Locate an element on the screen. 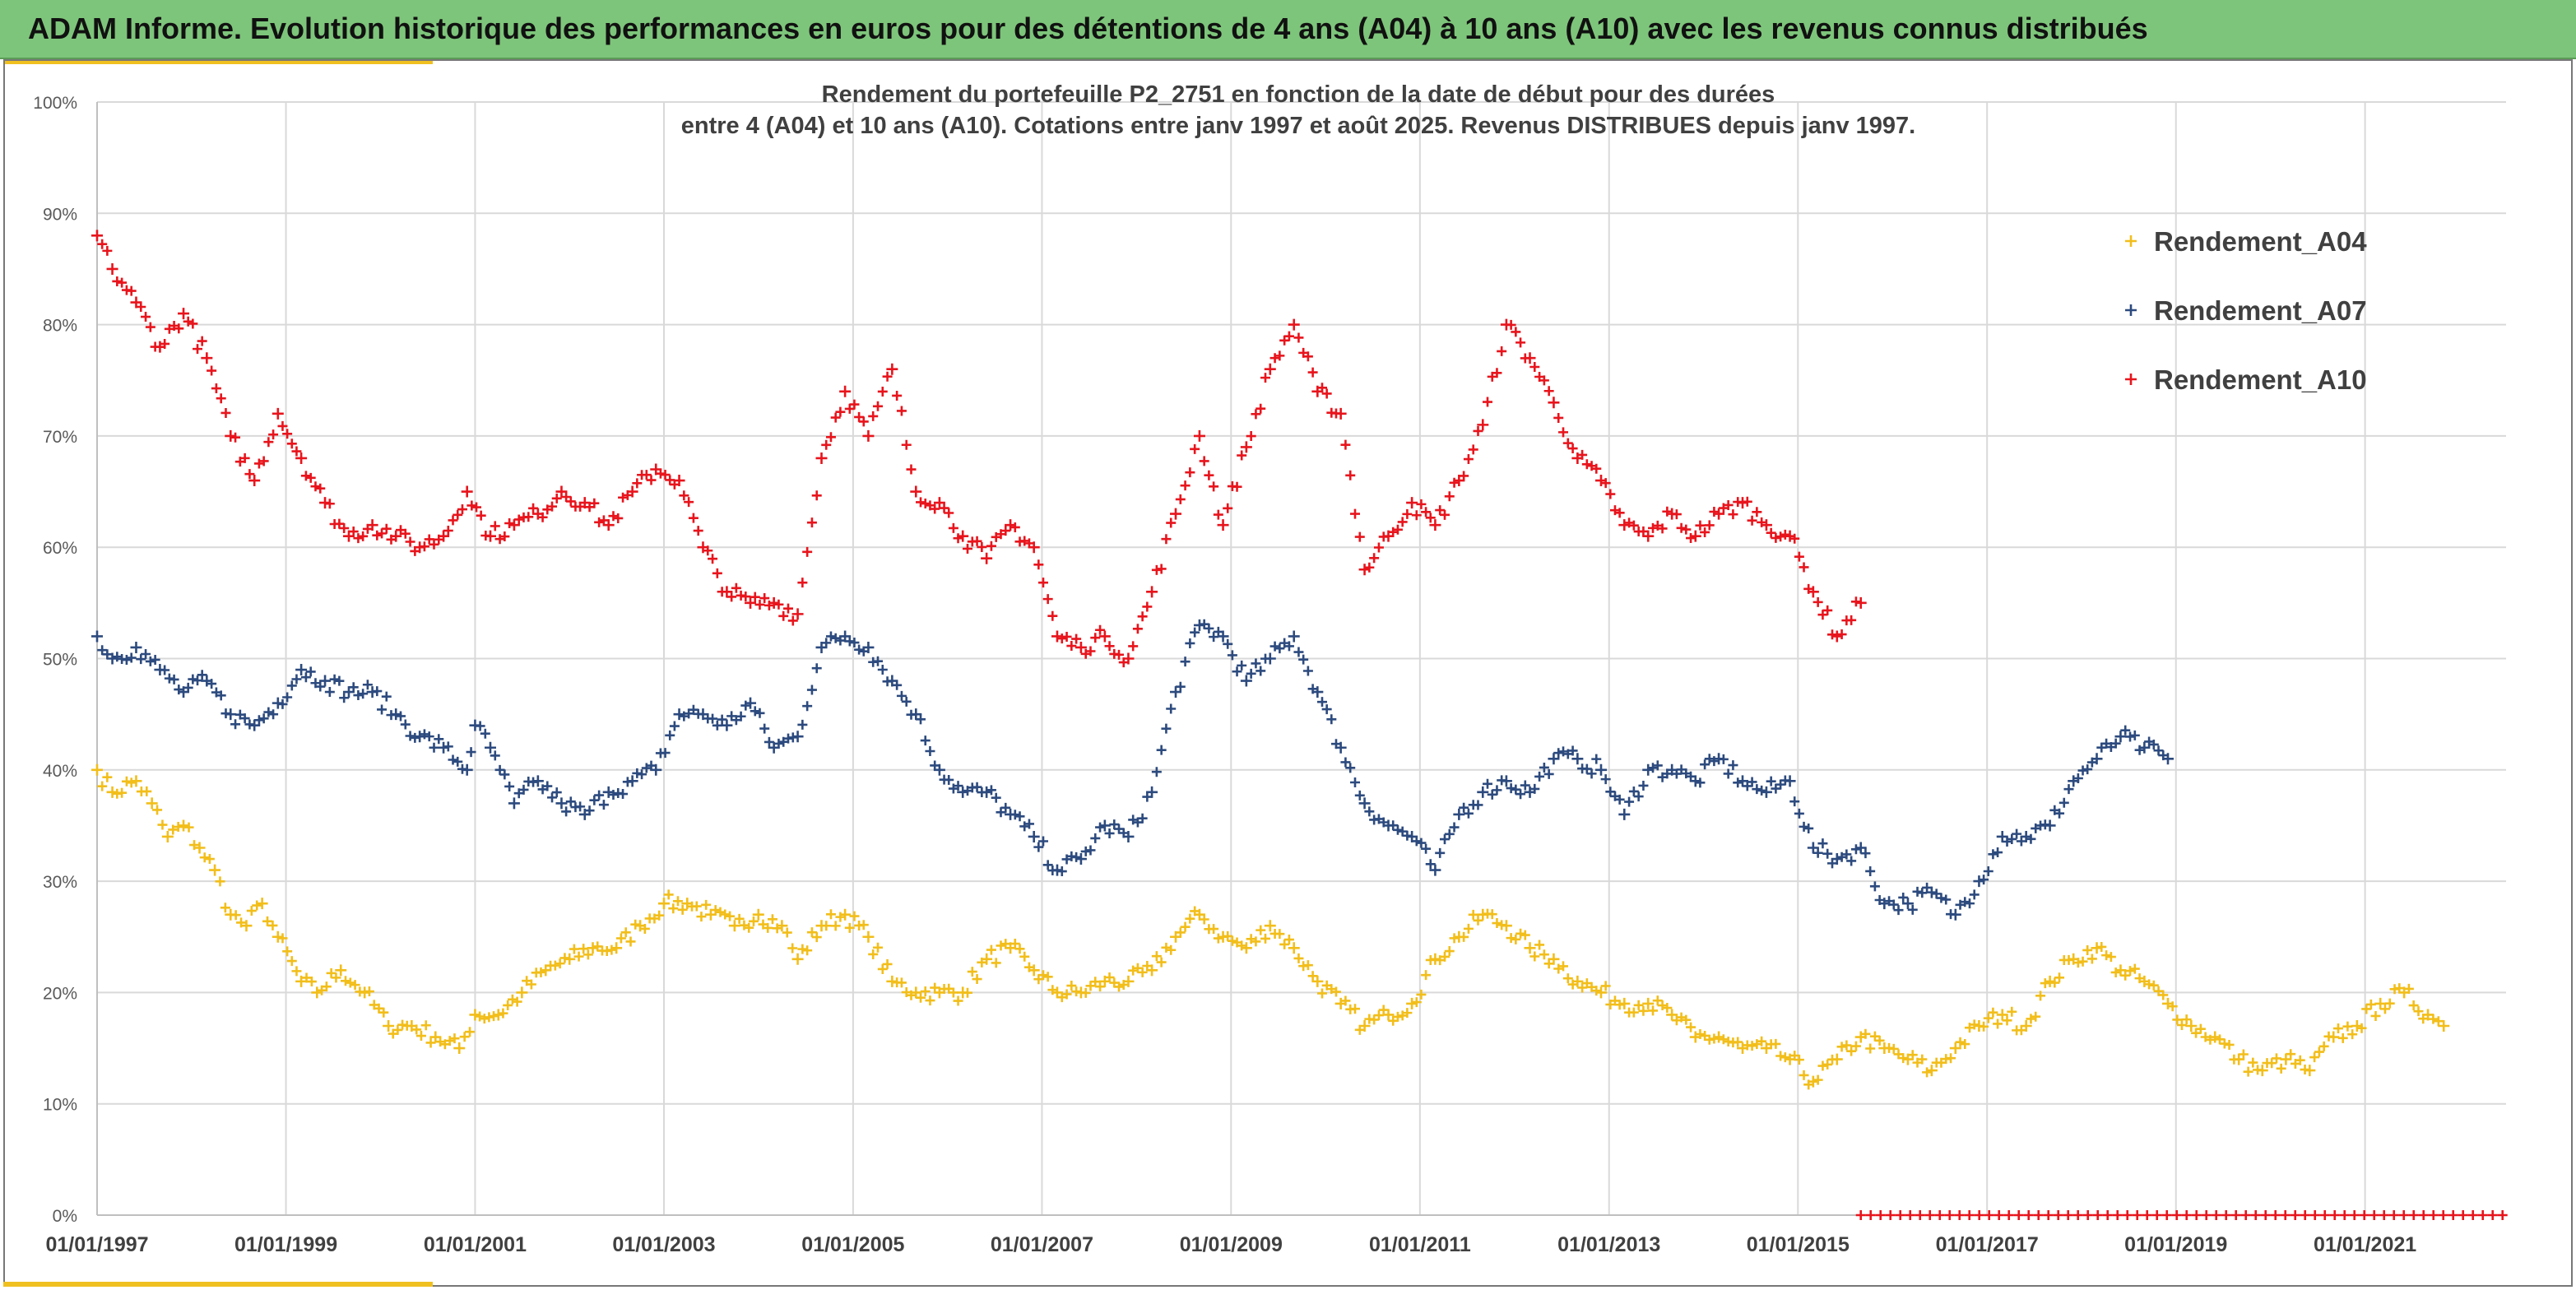 Image resolution: width=2576 pixels, height=1290 pixels. legend-label: Rendement_A07 is located at coordinates (2260, 310).